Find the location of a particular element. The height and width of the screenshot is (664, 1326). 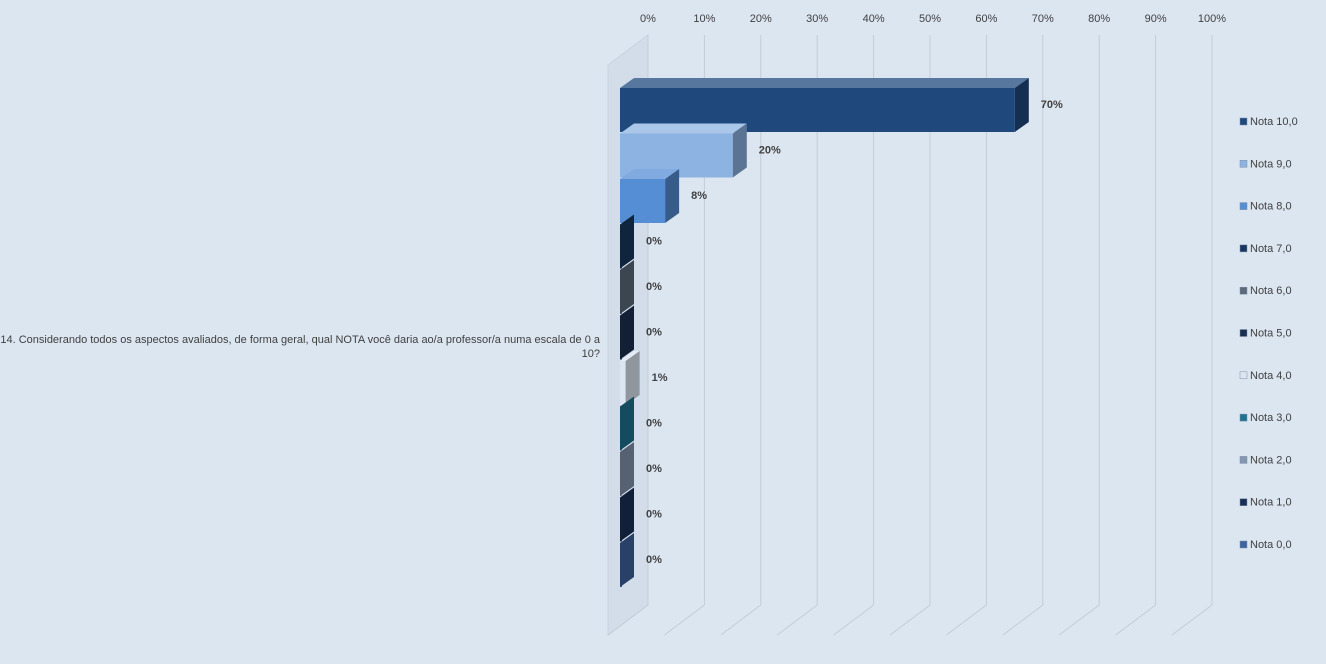

legend-label: Nota 7,0 is located at coordinates (1271, 249).